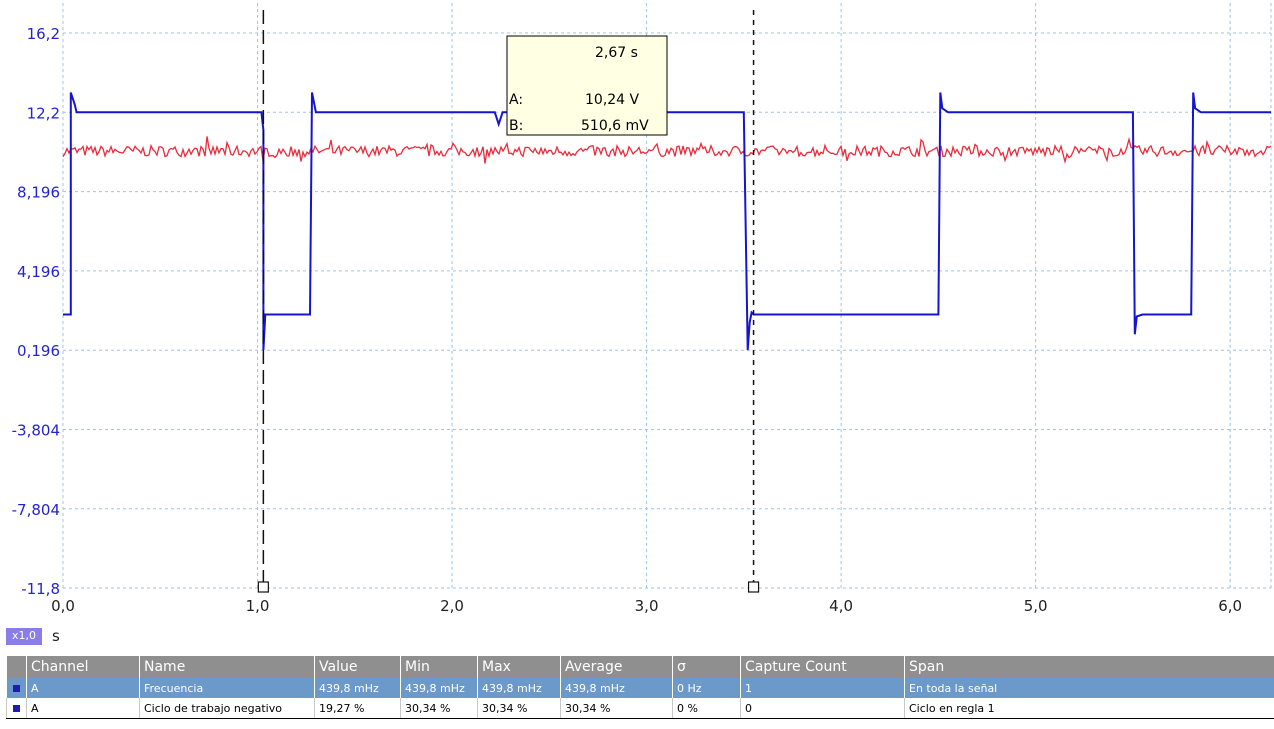 This screenshot has height=729, width=1274. Describe the element at coordinates (43, 113) in the screenshot. I see `y-tick-label: 12,2` at that location.